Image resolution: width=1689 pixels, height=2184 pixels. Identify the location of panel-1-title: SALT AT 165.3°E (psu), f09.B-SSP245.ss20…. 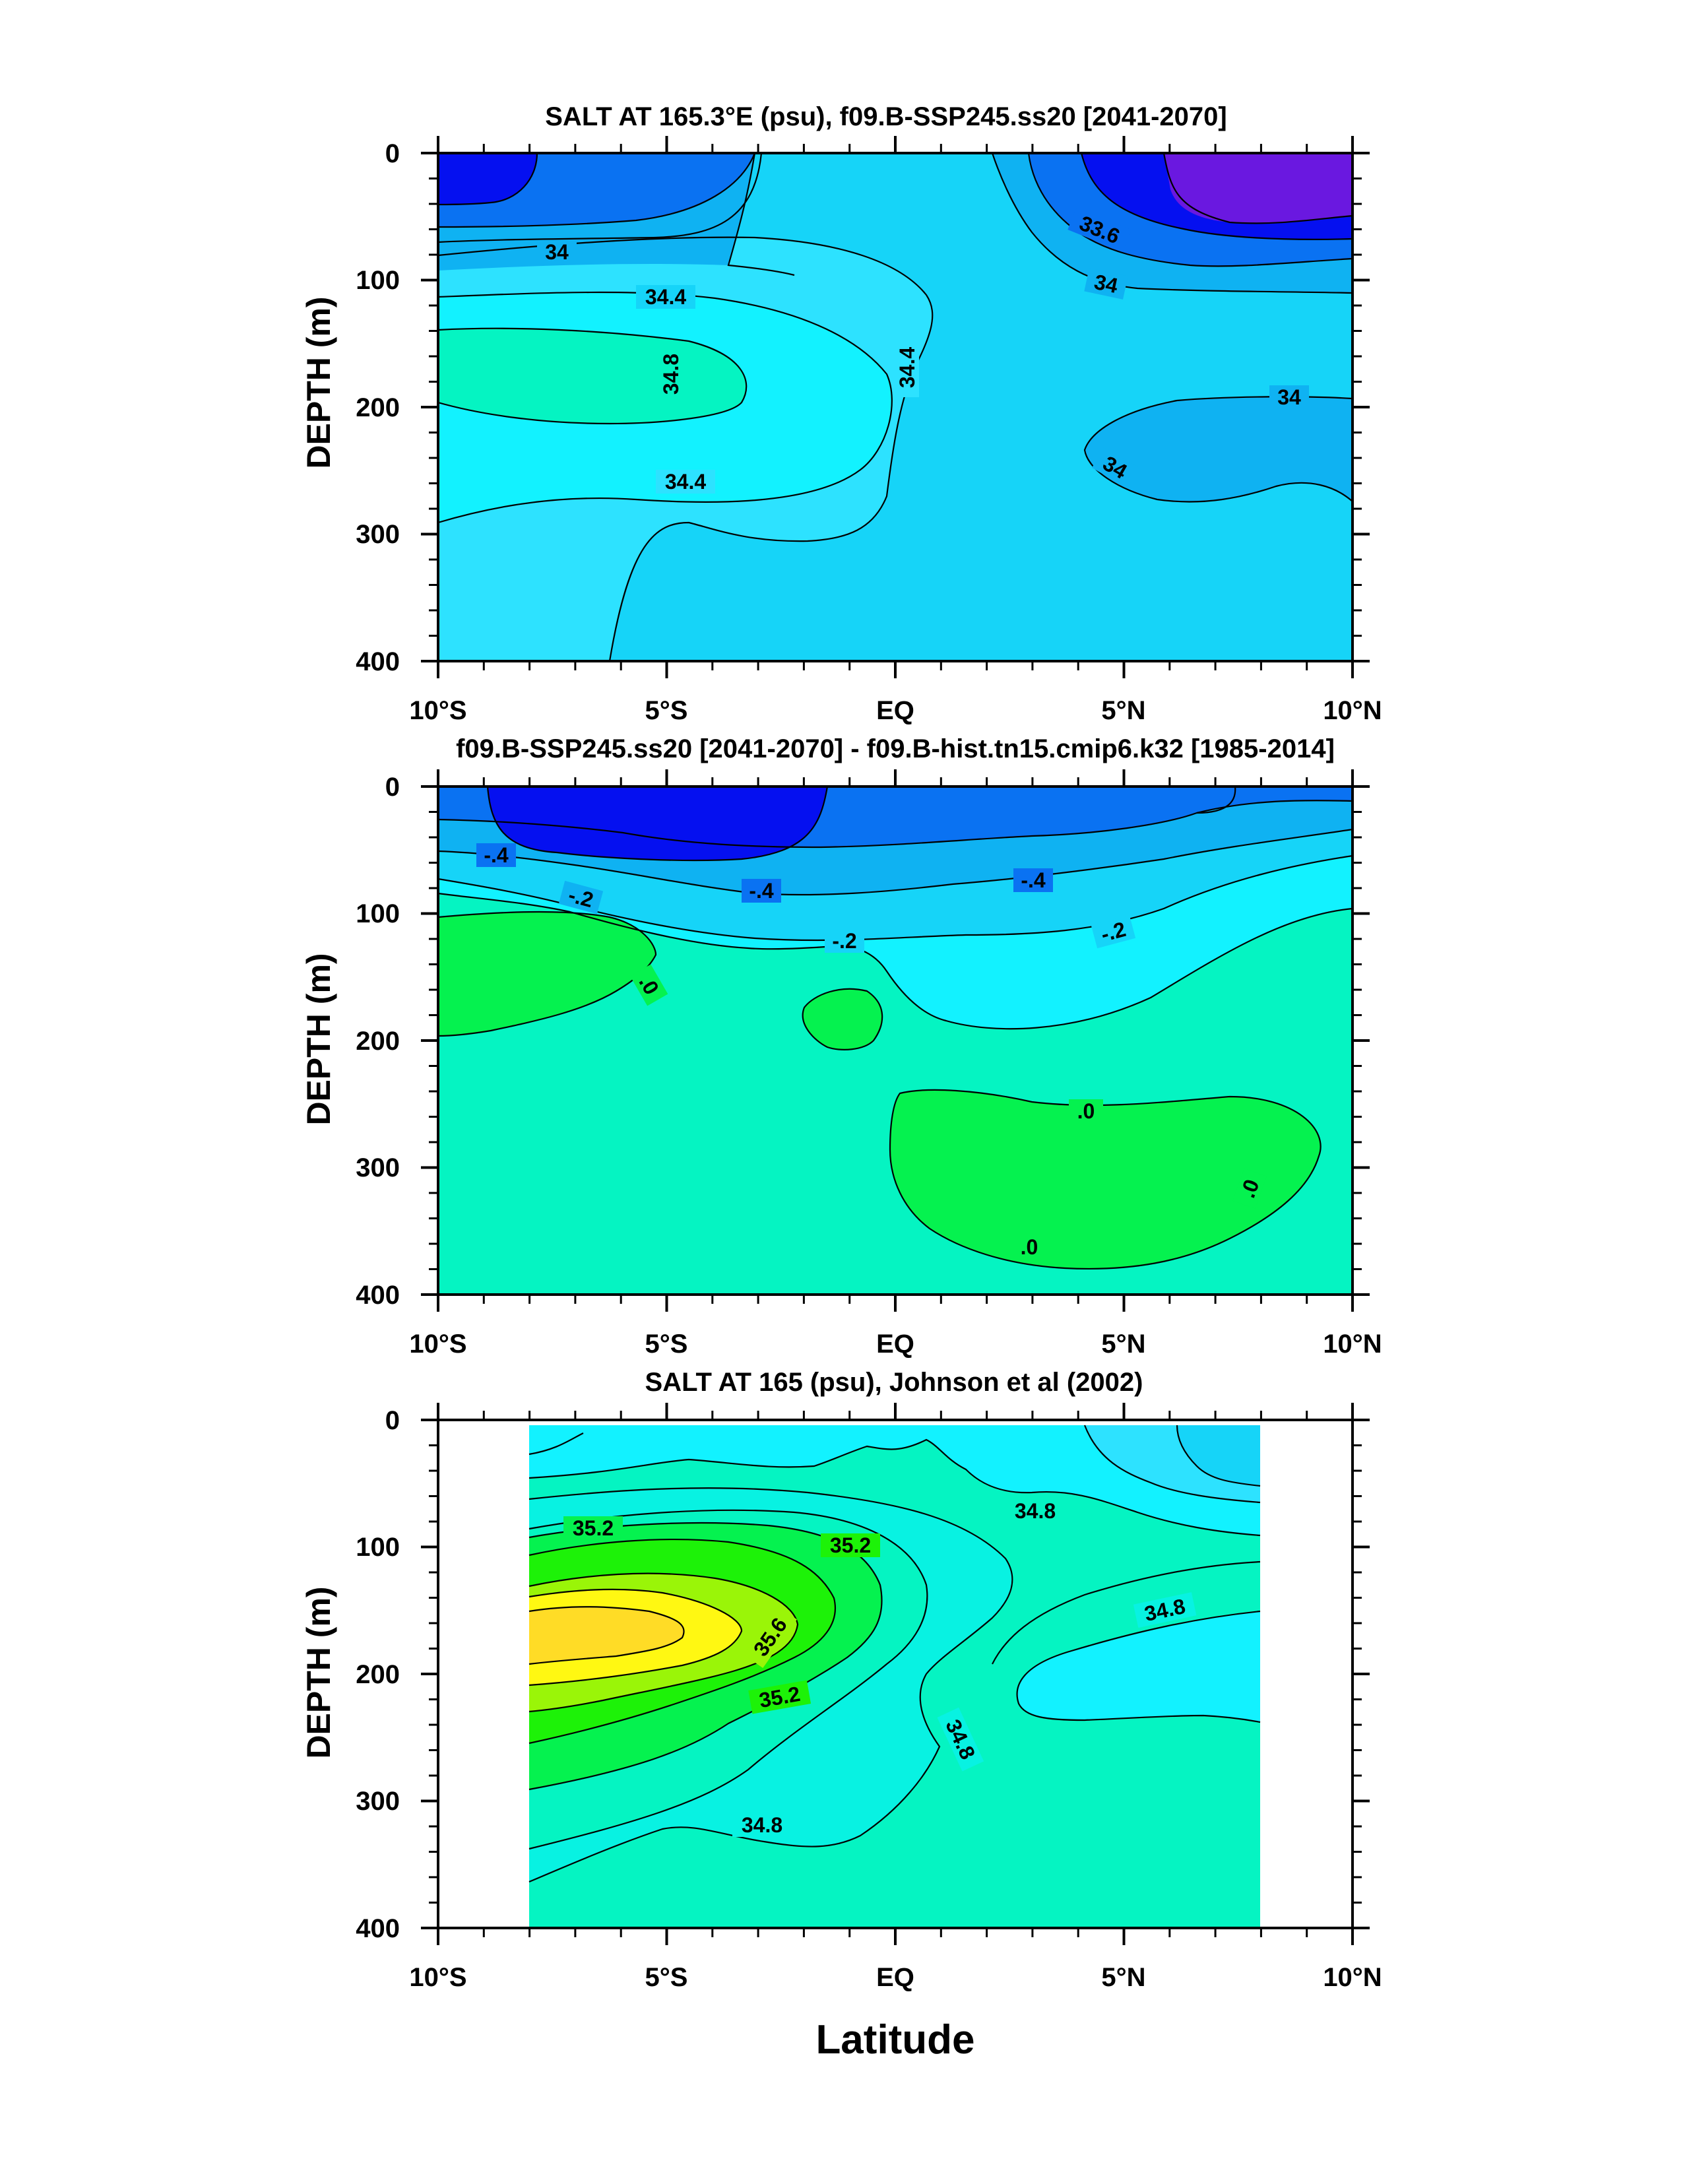
(886, 116).